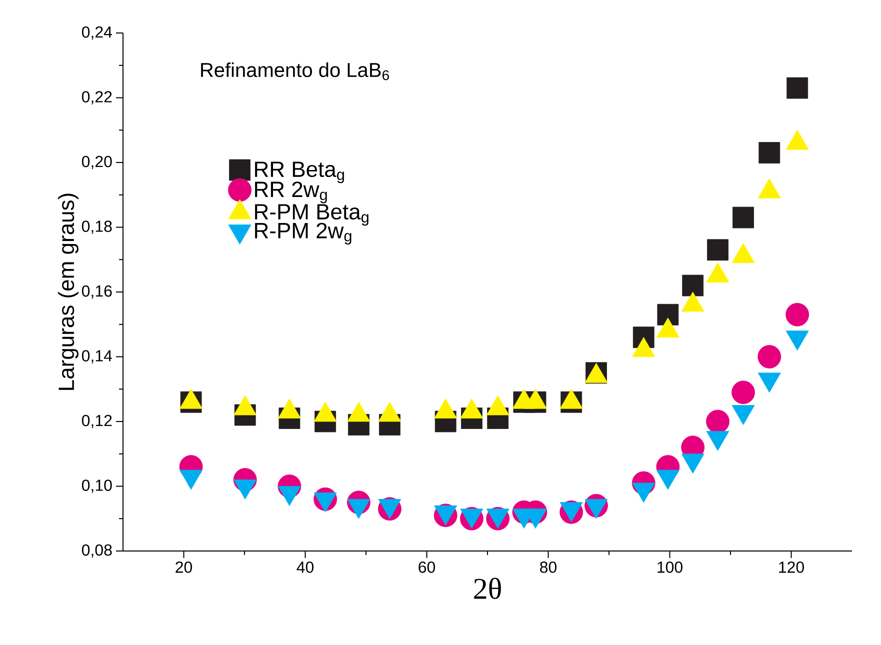 Image resolution: width=881 pixels, height=645 pixels. I want to click on y-tick-label: 0,14, so click(97, 357).